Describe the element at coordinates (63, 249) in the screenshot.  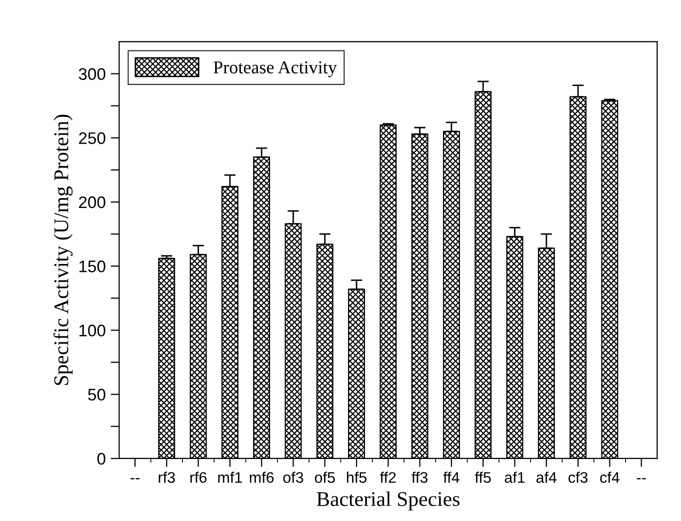
I see `y-axis-title: Specific Activity (U/mg Protein)` at that location.